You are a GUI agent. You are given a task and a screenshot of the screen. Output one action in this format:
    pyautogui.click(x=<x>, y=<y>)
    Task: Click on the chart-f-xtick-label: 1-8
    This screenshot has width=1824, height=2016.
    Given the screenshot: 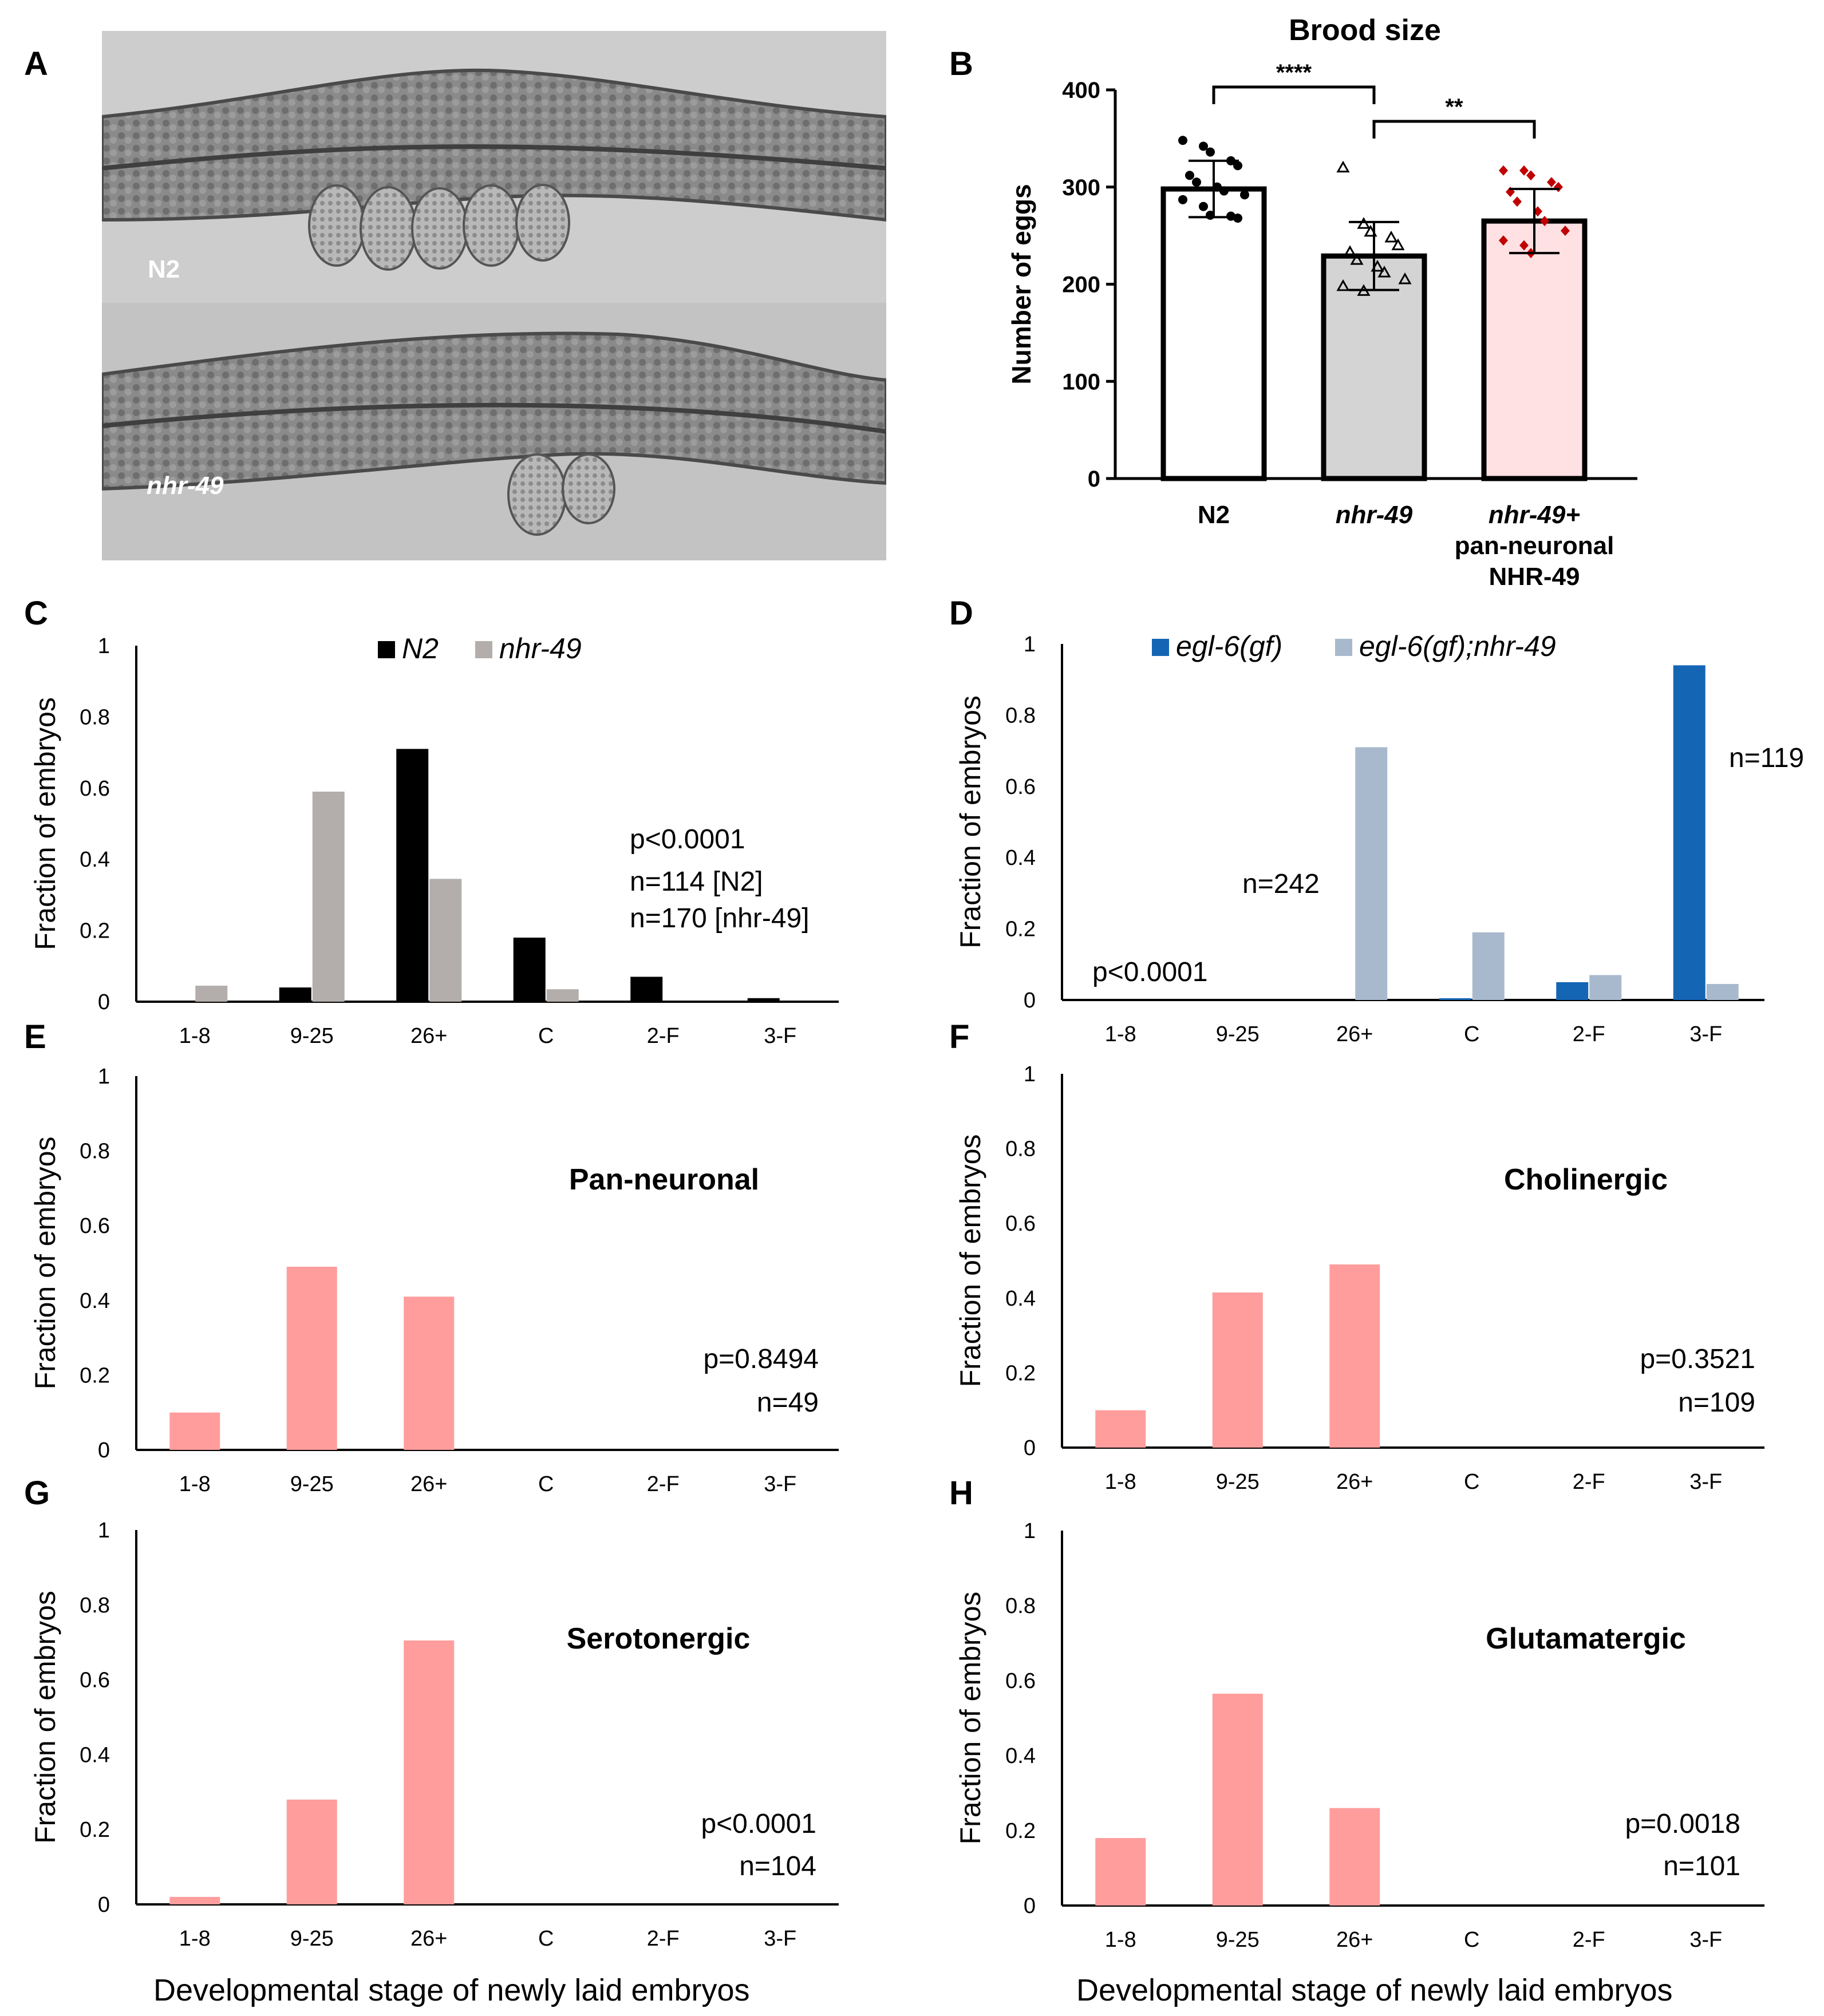 What is the action you would take?
    pyautogui.click(x=1120, y=1482)
    